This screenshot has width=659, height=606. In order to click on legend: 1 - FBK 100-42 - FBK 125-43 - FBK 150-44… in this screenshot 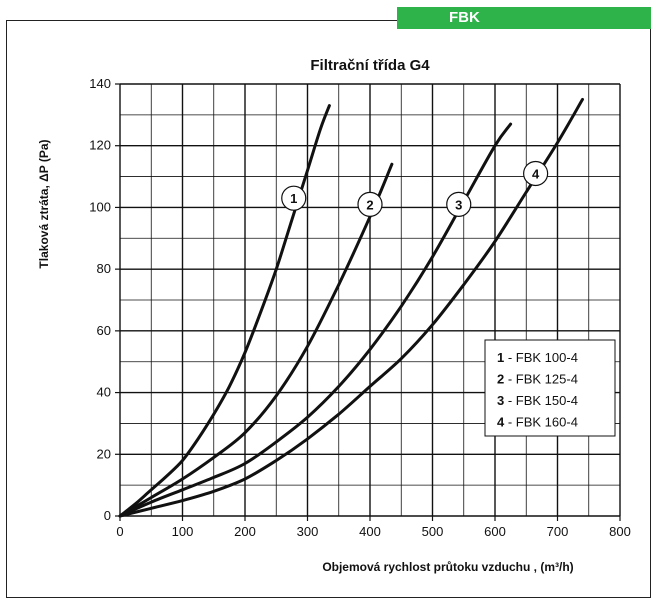, I will do `click(550, 388)`.